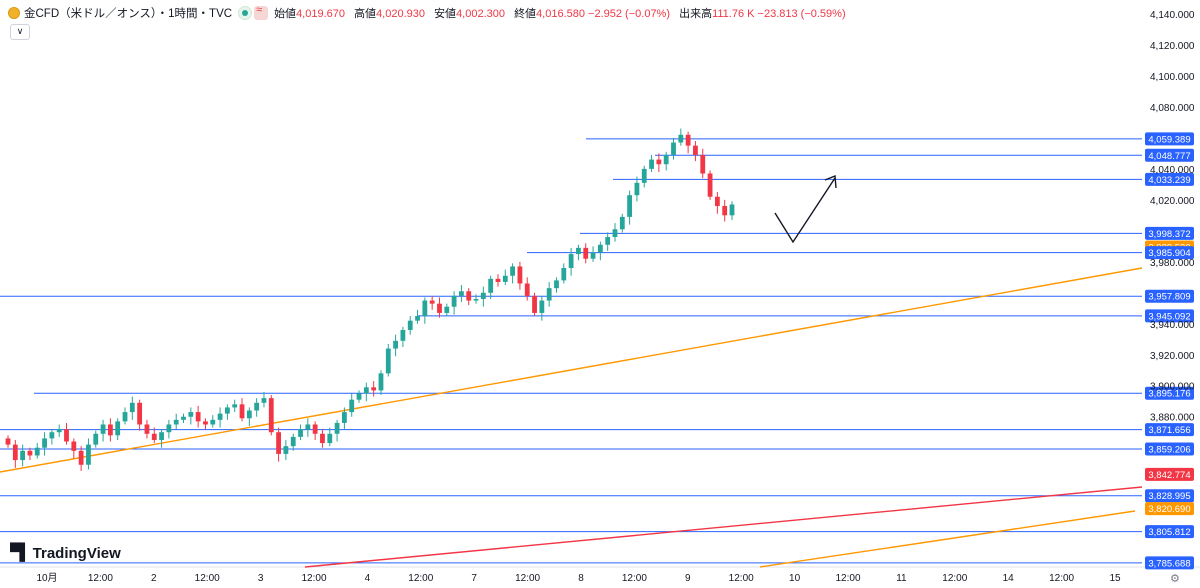 This screenshot has width=1200, height=588. What do you see at coordinates (1172, 170) in the screenshot?
I see `y-tick-label: 4,040.000` at bounding box center [1172, 170].